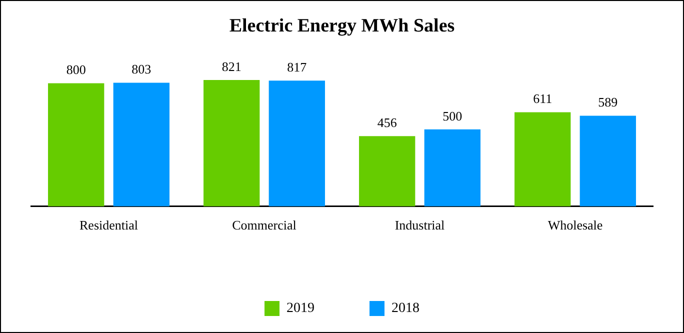 The height and width of the screenshot is (333, 684). I want to click on data-label: 817, so click(297, 67).